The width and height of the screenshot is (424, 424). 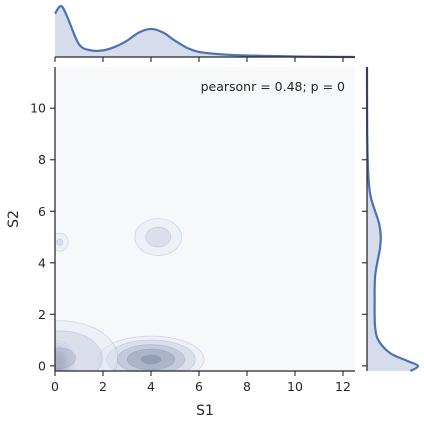 What do you see at coordinates (38, 108) in the screenshot?
I see `y-tick-label: 10` at bounding box center [38, 108].